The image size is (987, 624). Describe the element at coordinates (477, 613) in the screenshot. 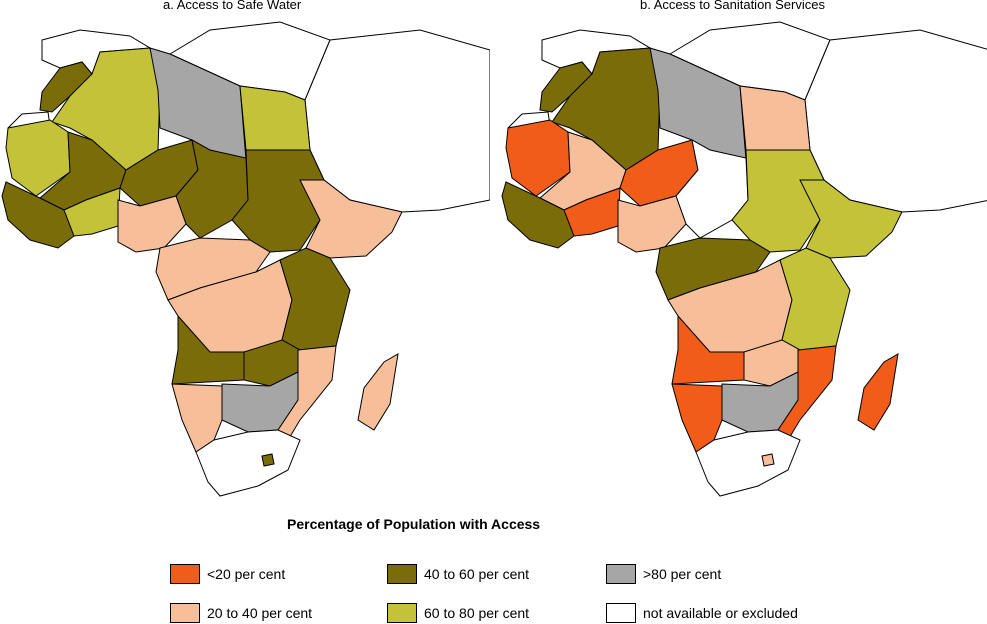

I see `legend-label: 60 to 80 per cent` at that location.